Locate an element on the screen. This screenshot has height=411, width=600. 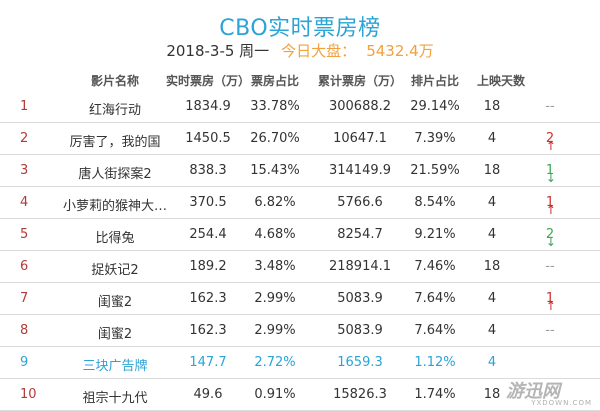
box-office-ratio-cell: 15.43% is located at coordinates (275, 170).